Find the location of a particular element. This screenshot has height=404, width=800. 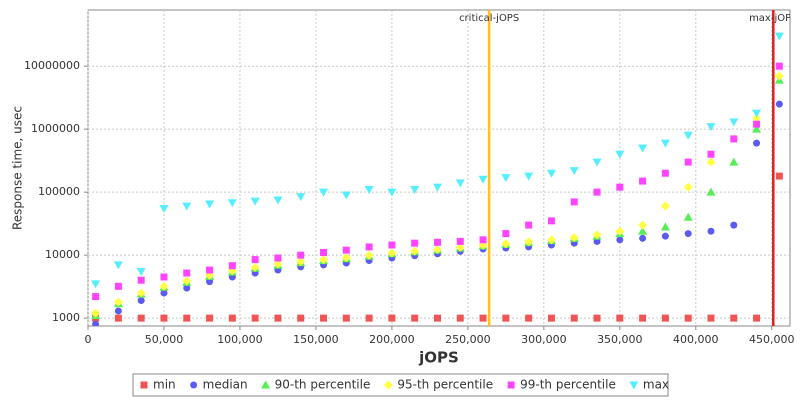

x-tick-label: 150,000 is located at coordinates (316, 339).